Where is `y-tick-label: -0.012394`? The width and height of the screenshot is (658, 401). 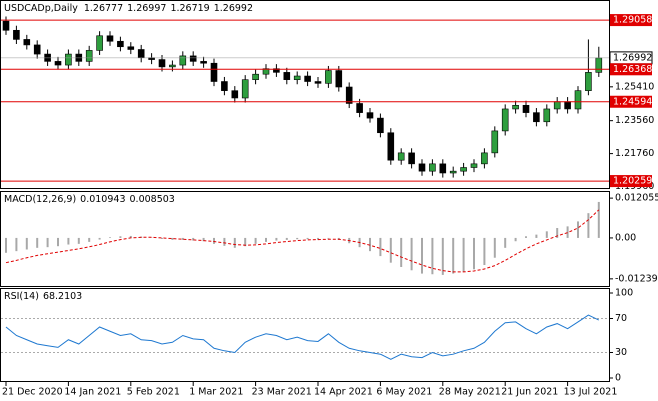 y-tick-label: -0.012394 is located at coordinates (636, 278).